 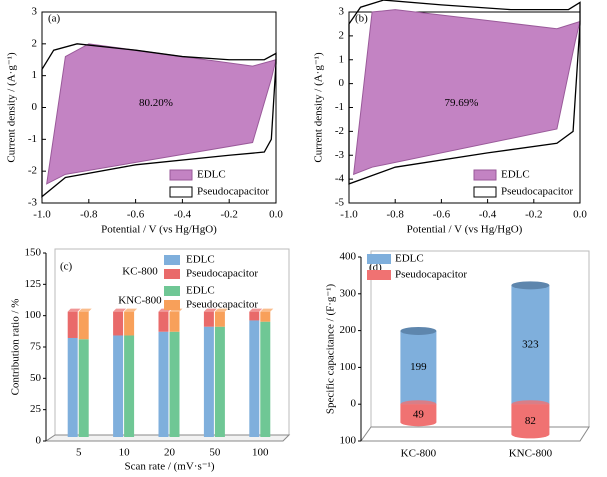 What do you see at coordinates (33, 203) in the screenshot?
I see `y-tick-label: -3` at bounding box center [33, 203].